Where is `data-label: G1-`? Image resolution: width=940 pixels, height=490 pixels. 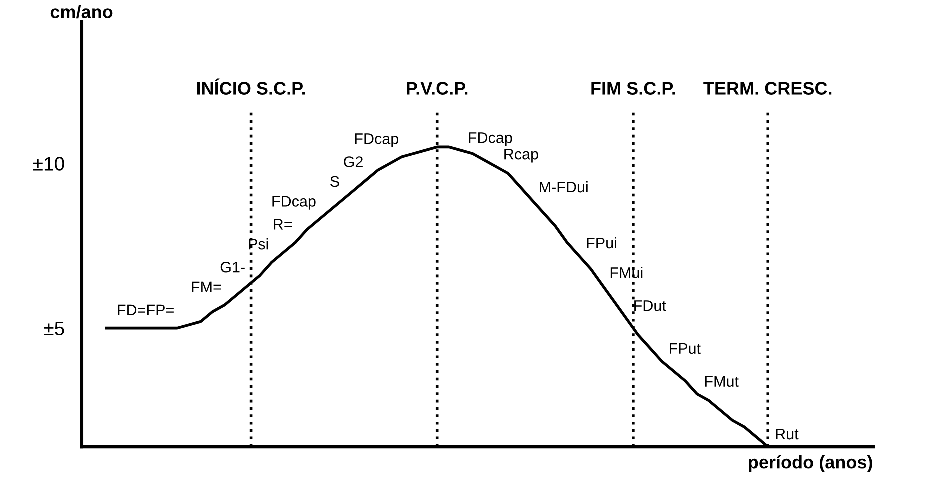 data-label: G1- is located at coordinates (232, 267).